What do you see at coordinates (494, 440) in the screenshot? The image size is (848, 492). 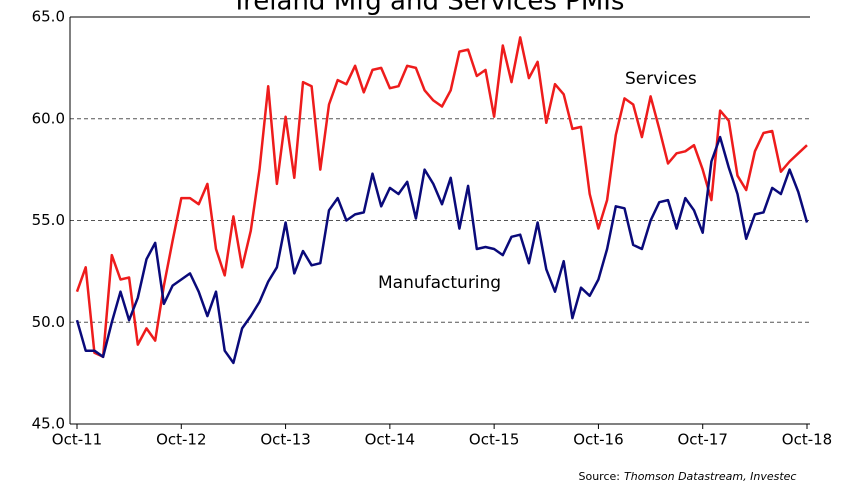 I see `x-tick-label: Oct-15` at bounding box center [494, 440].